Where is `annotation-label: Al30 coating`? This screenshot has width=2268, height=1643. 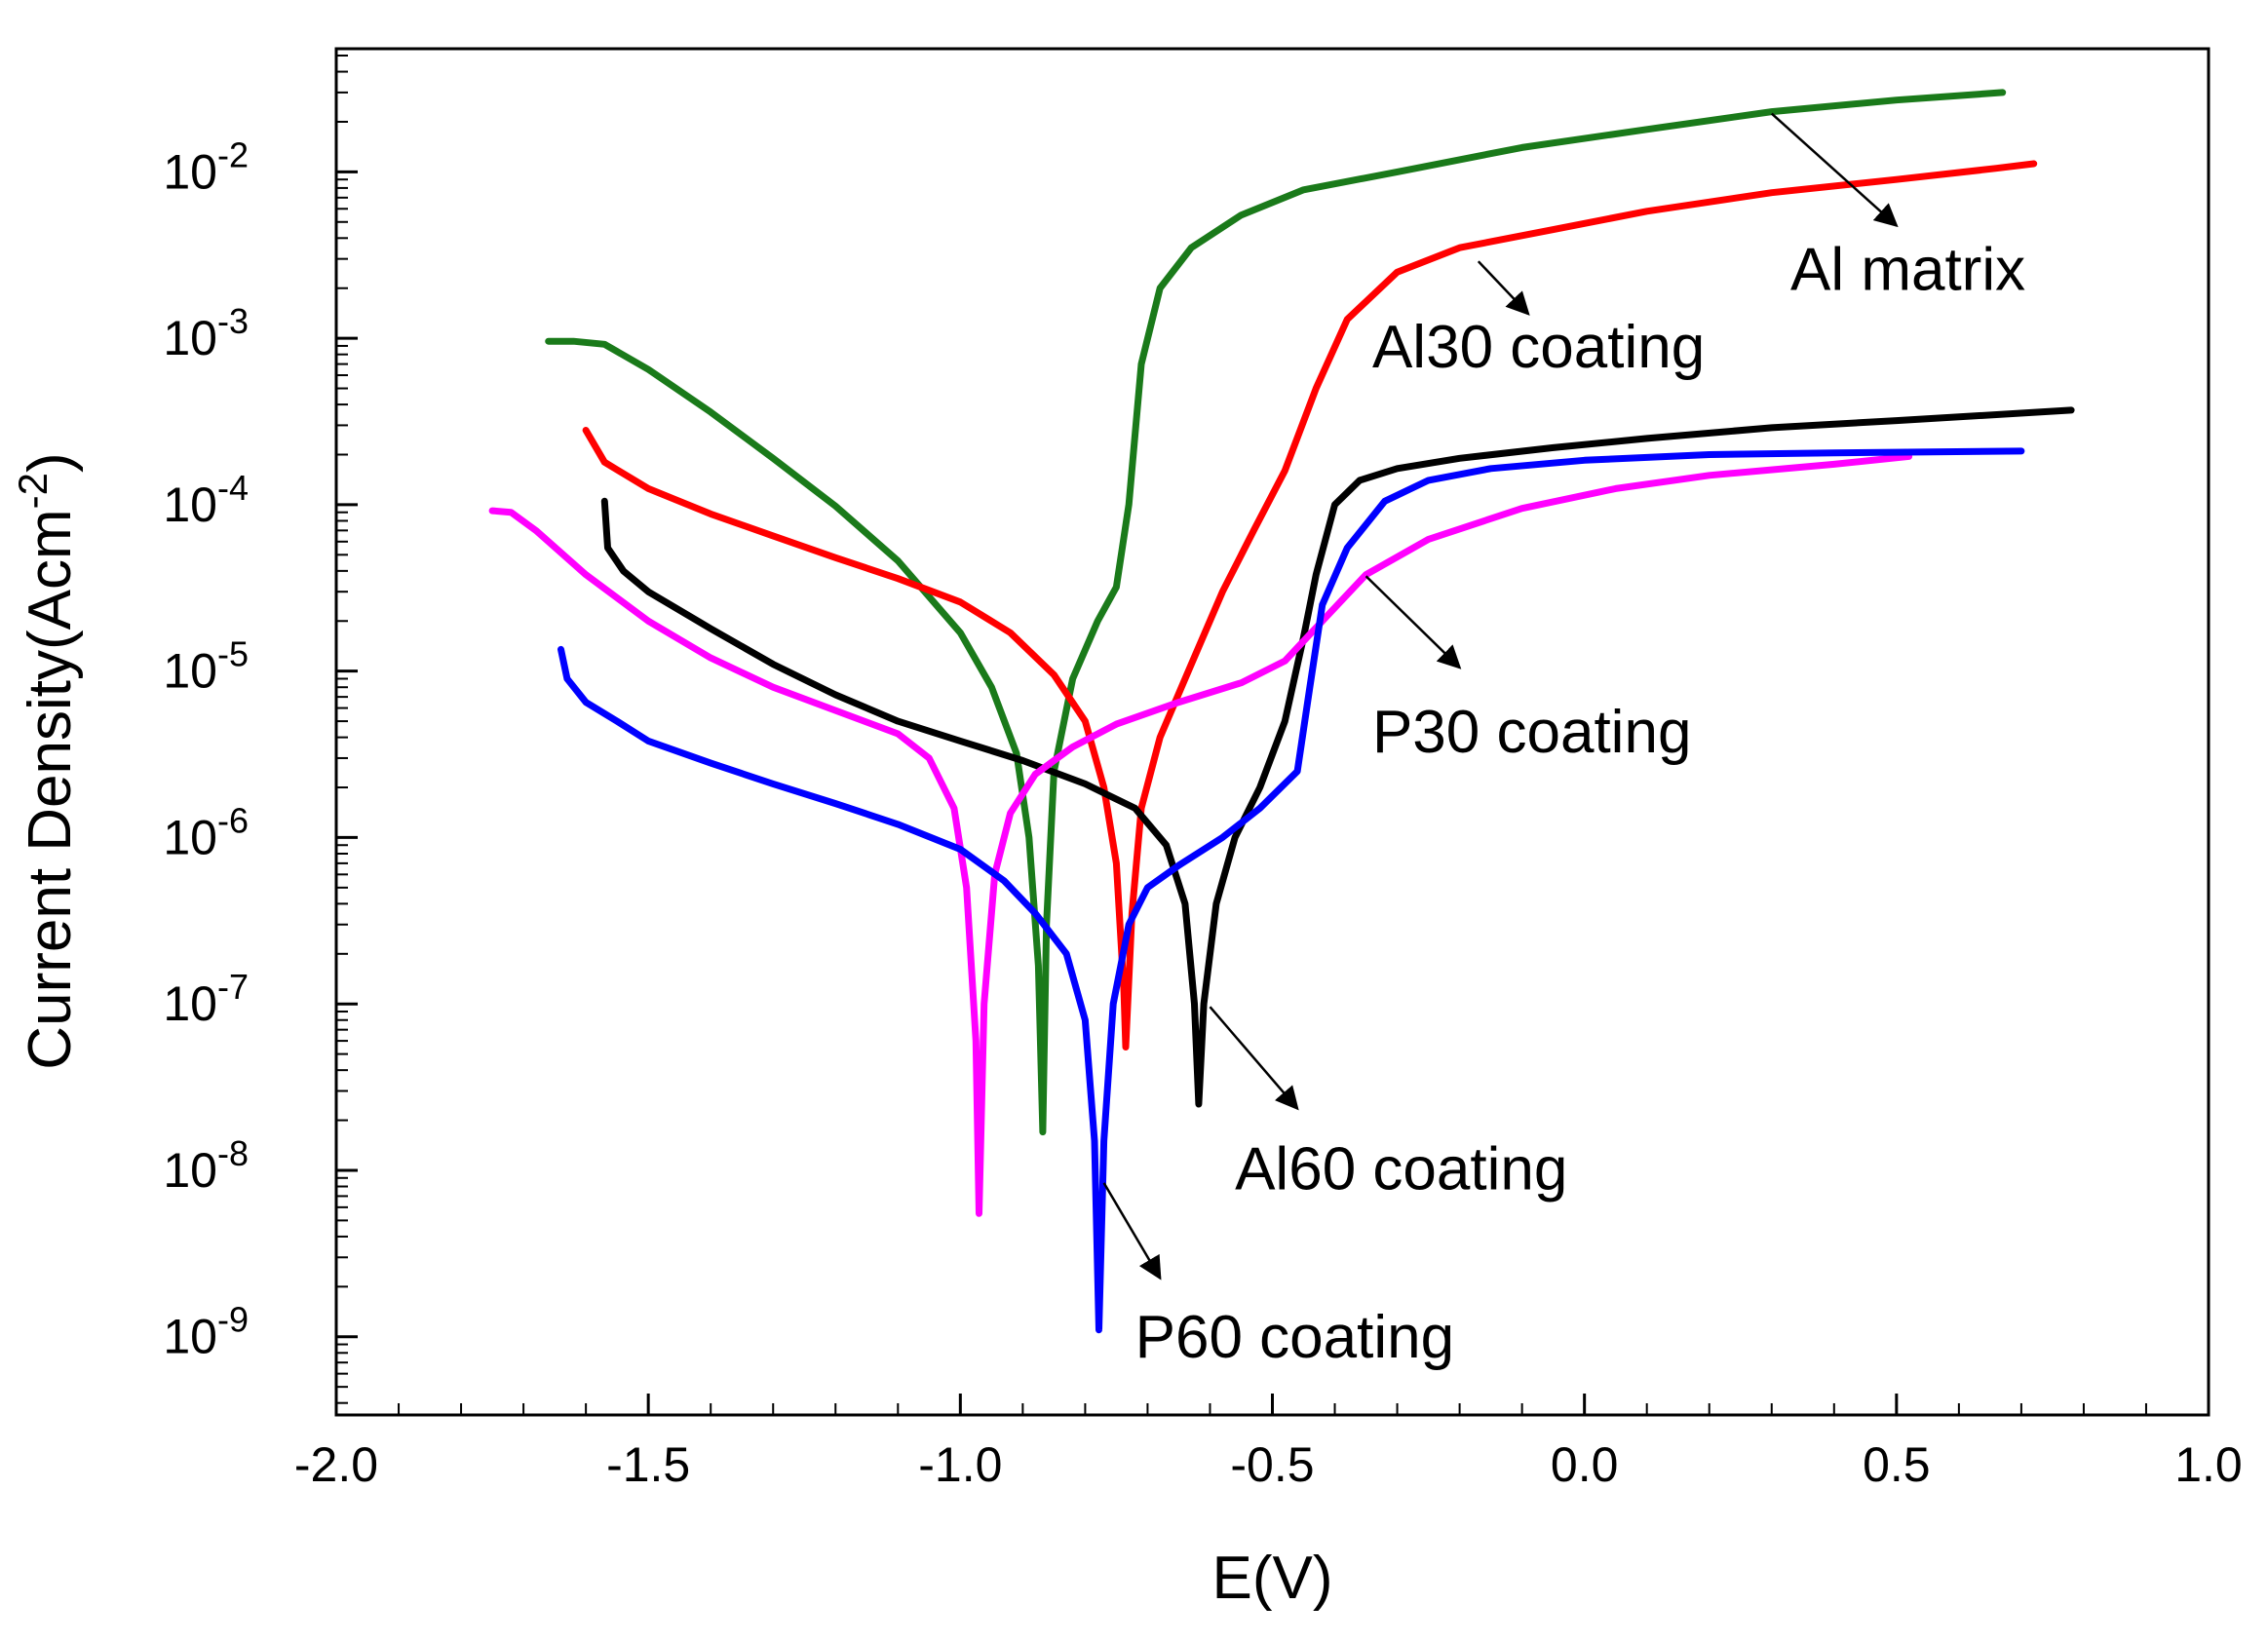
annotation-label: Al30 coating is located at coordinates (1538, 347).